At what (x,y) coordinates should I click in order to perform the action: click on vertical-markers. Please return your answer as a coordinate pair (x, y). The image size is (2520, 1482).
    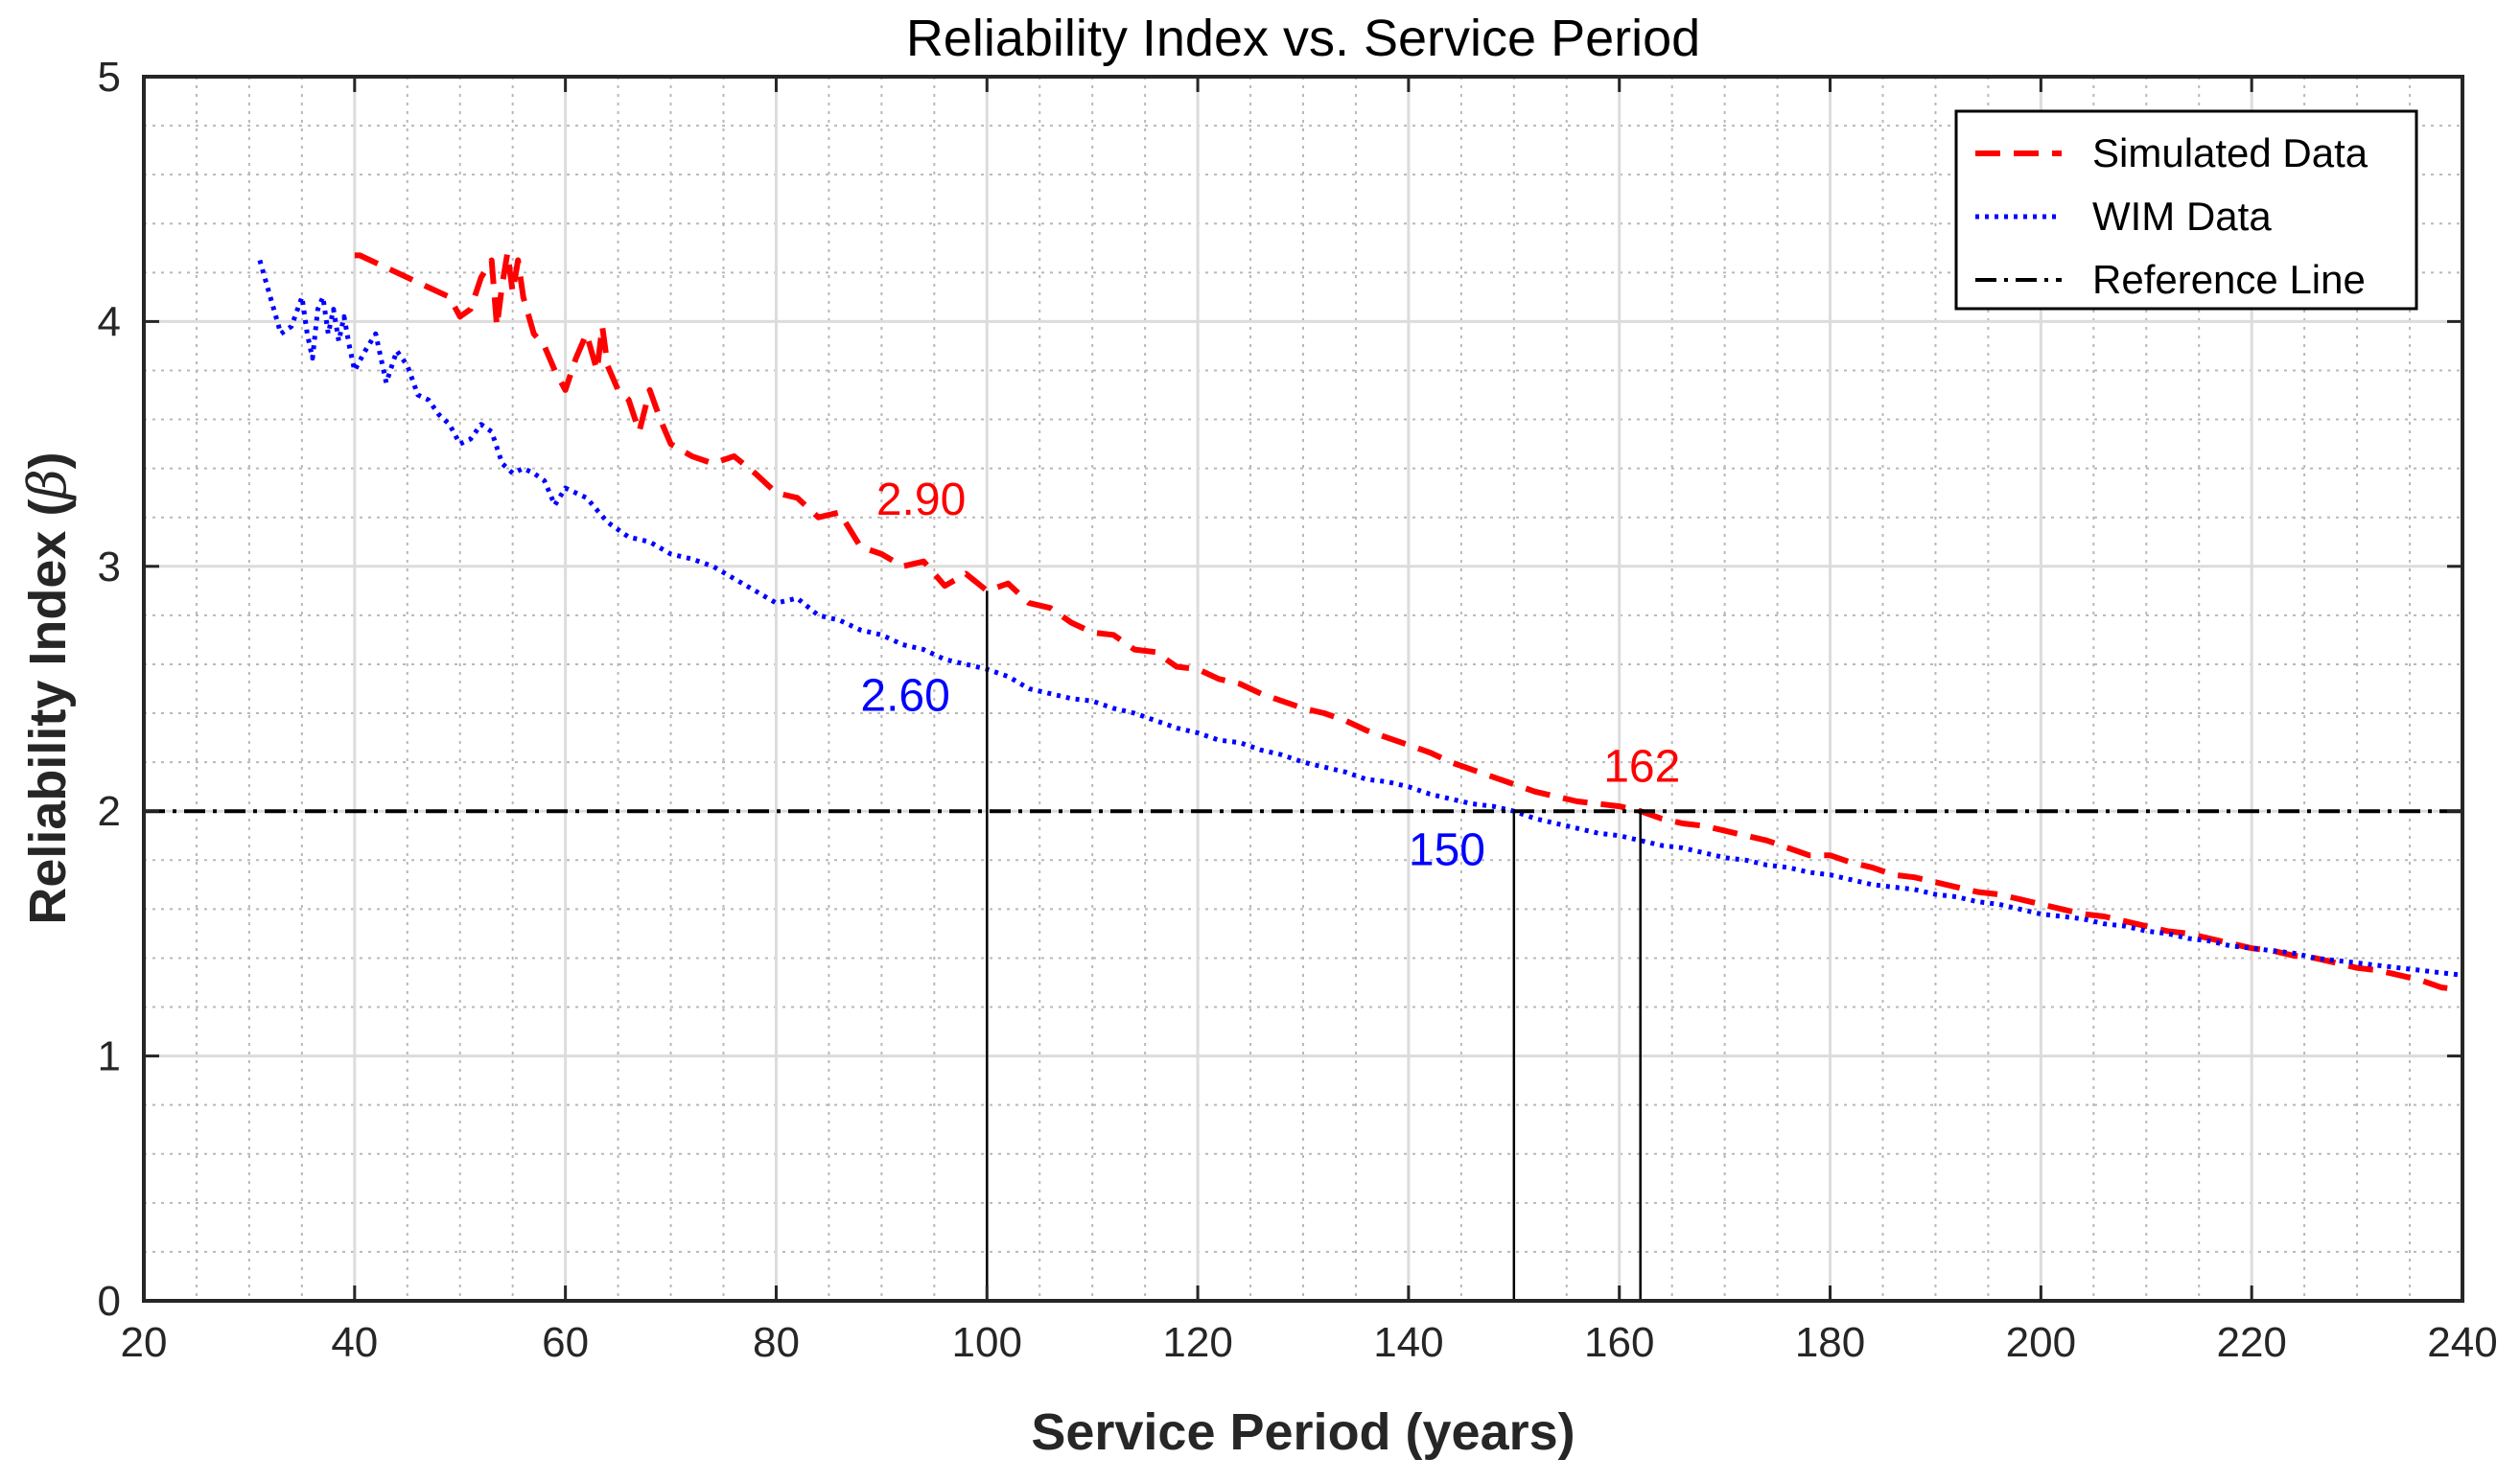
    Looking at the image, I should click on (1314, 945).